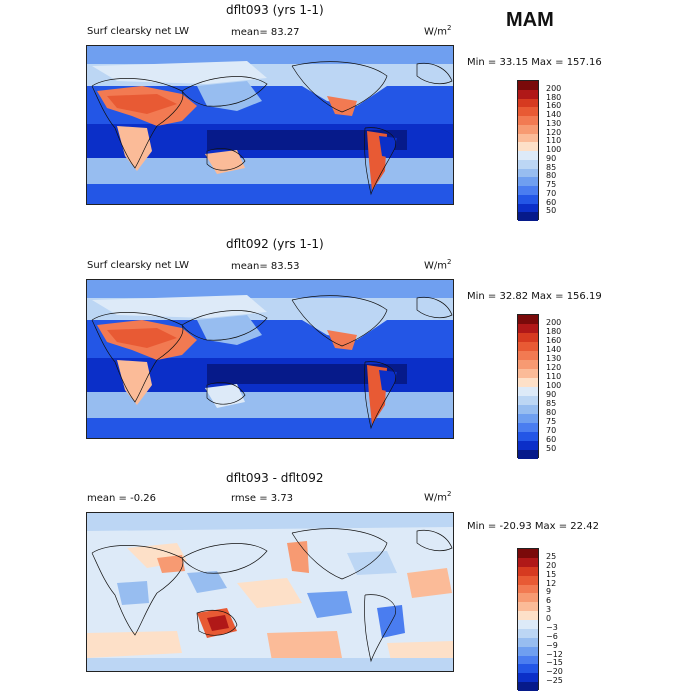  I want to click on panel-1-variable-label: Surf clearsky net LW, so click(138, 31).